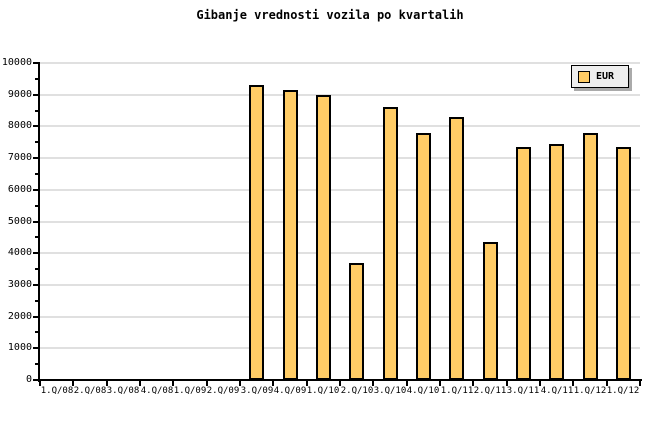  Describe the element at coordinates (490, 391) in the screenshot. I see `x-tick-label: 2.Q/11` at that location.